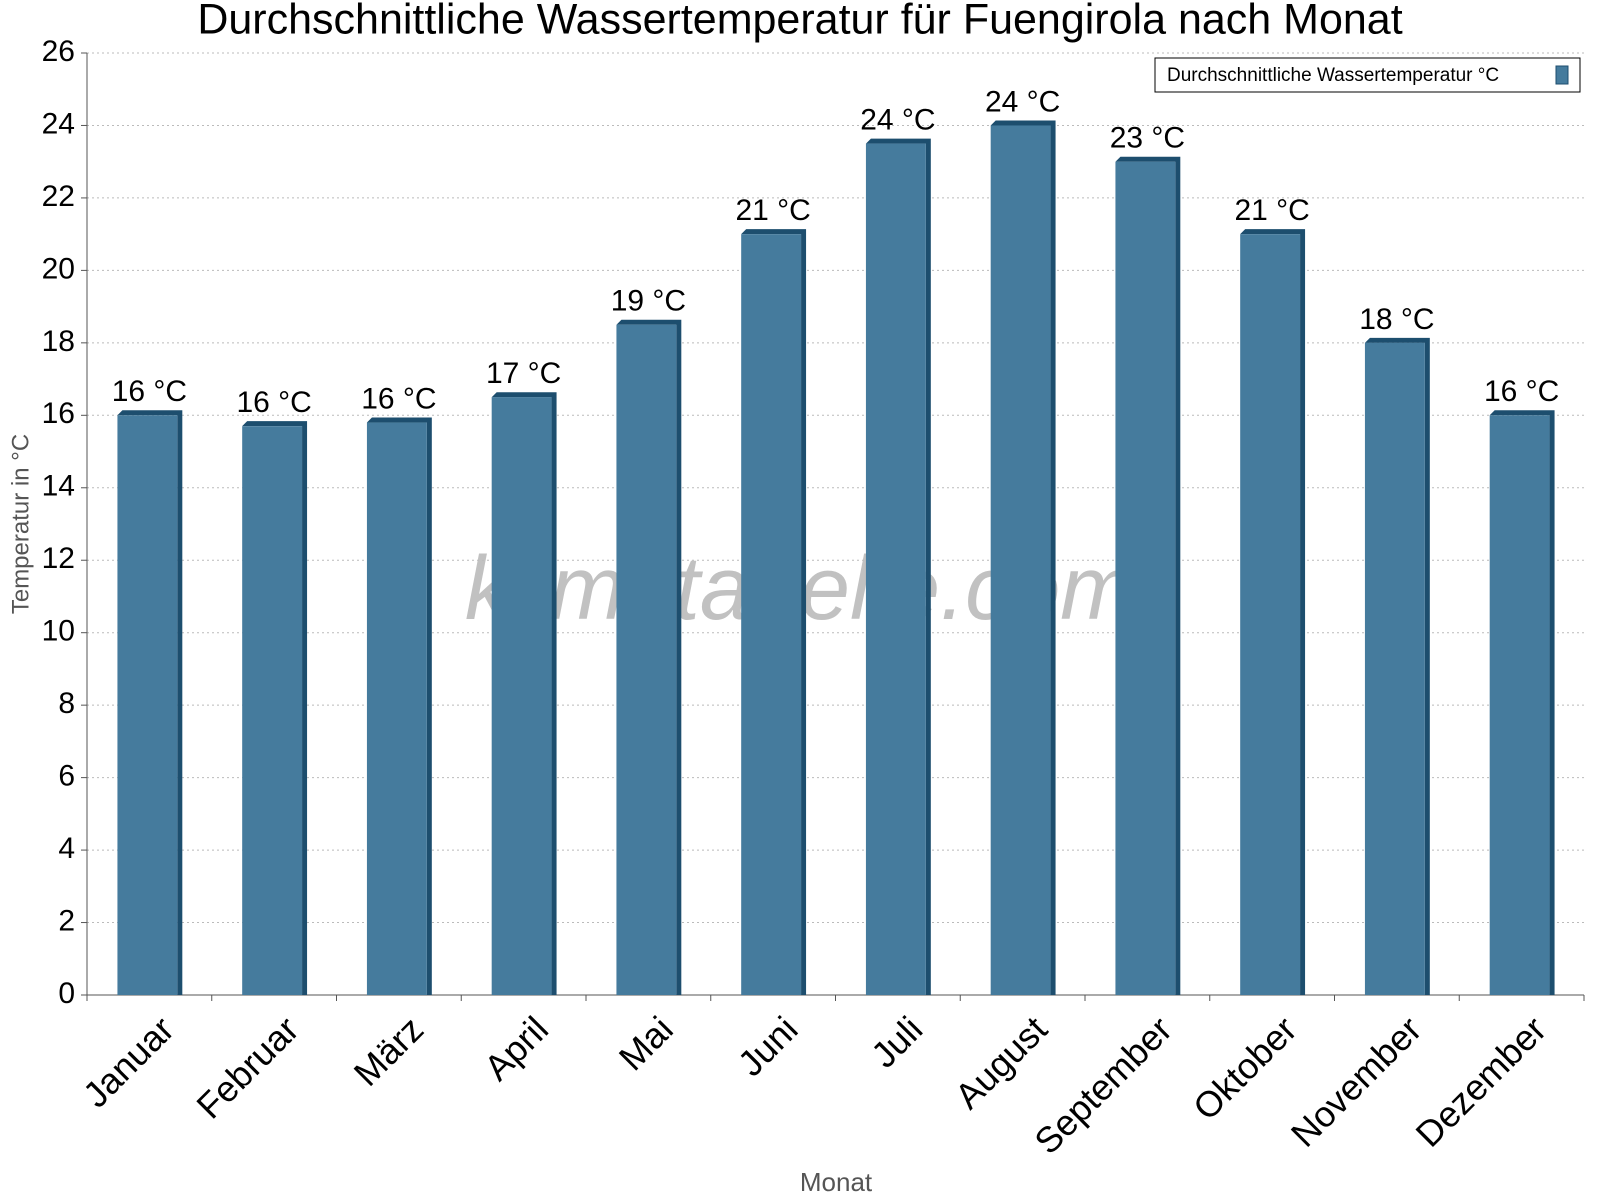 The height and width of the screenshot is (1200, 1600). Describe the element at coordinates (66, 993) in the screenshot. I see `y-tick-label: 0` at that location.